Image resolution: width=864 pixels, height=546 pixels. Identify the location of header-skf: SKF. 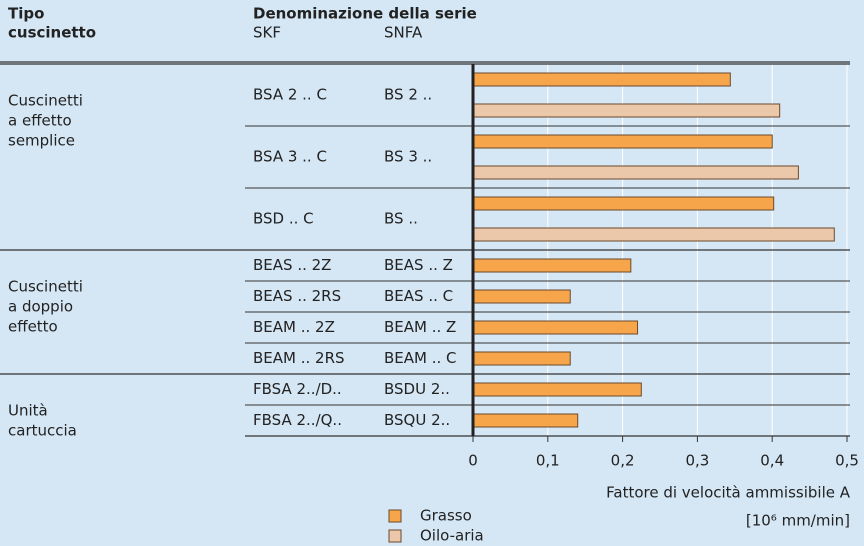
(267, 33).